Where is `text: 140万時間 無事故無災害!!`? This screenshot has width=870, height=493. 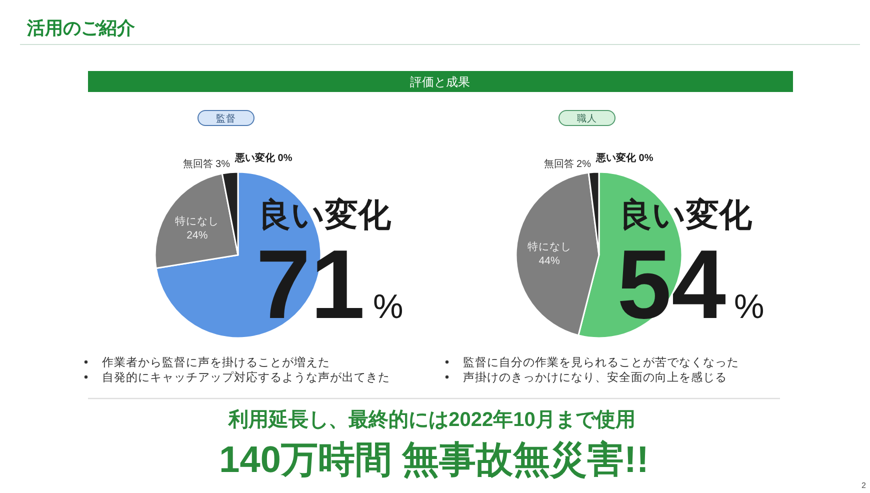 text: 140万時間 無事故無災害!! is located at coordinates (434, 459).